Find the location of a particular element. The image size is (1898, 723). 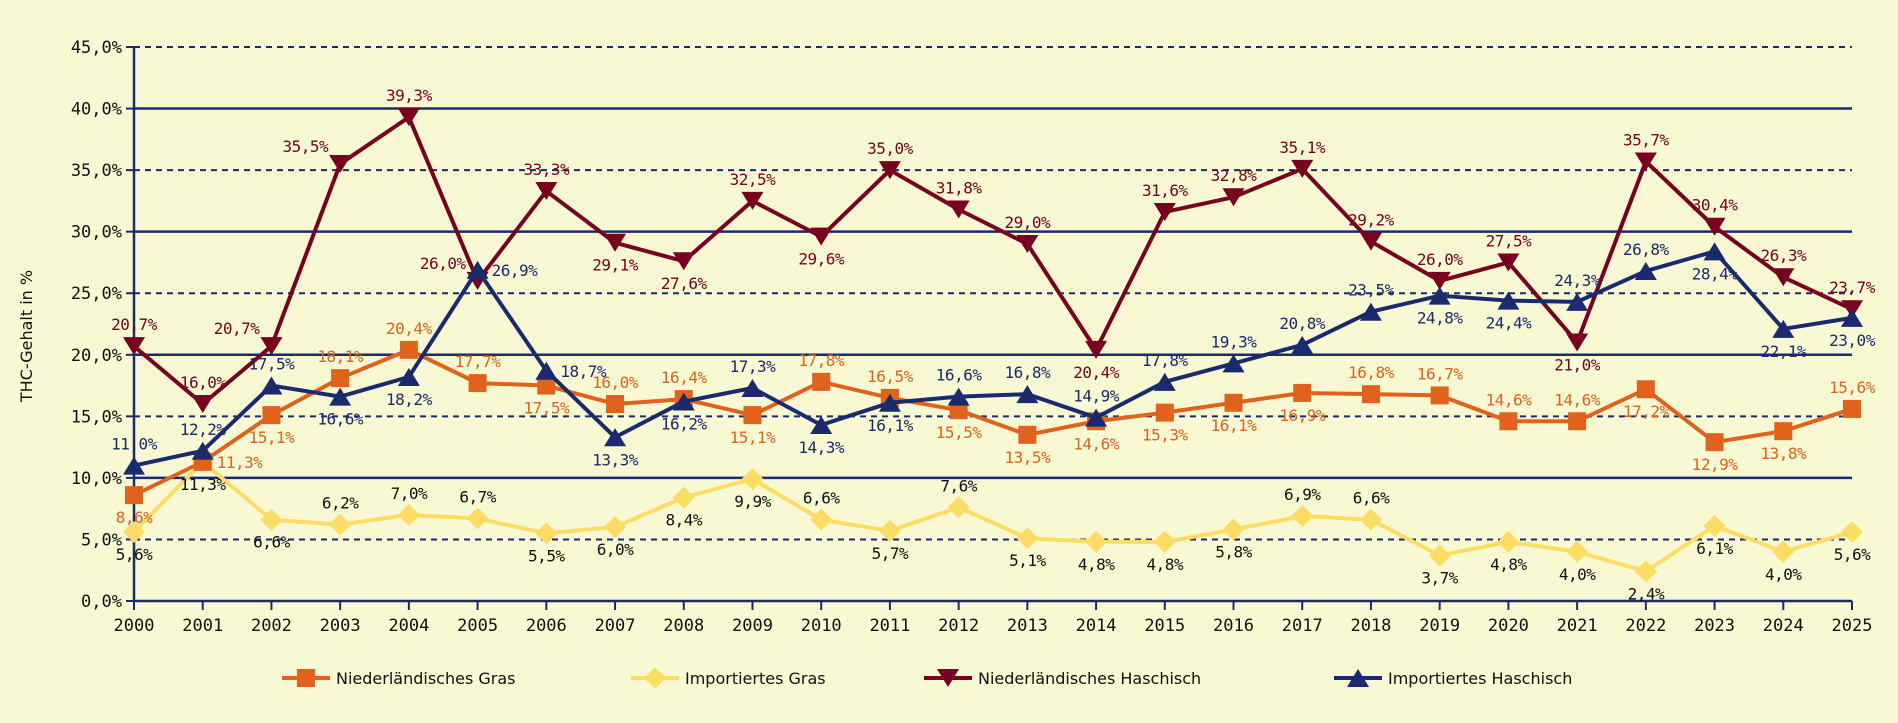

data-label-importiertes-gras: 5,6% is located at coordinates (134, 554).